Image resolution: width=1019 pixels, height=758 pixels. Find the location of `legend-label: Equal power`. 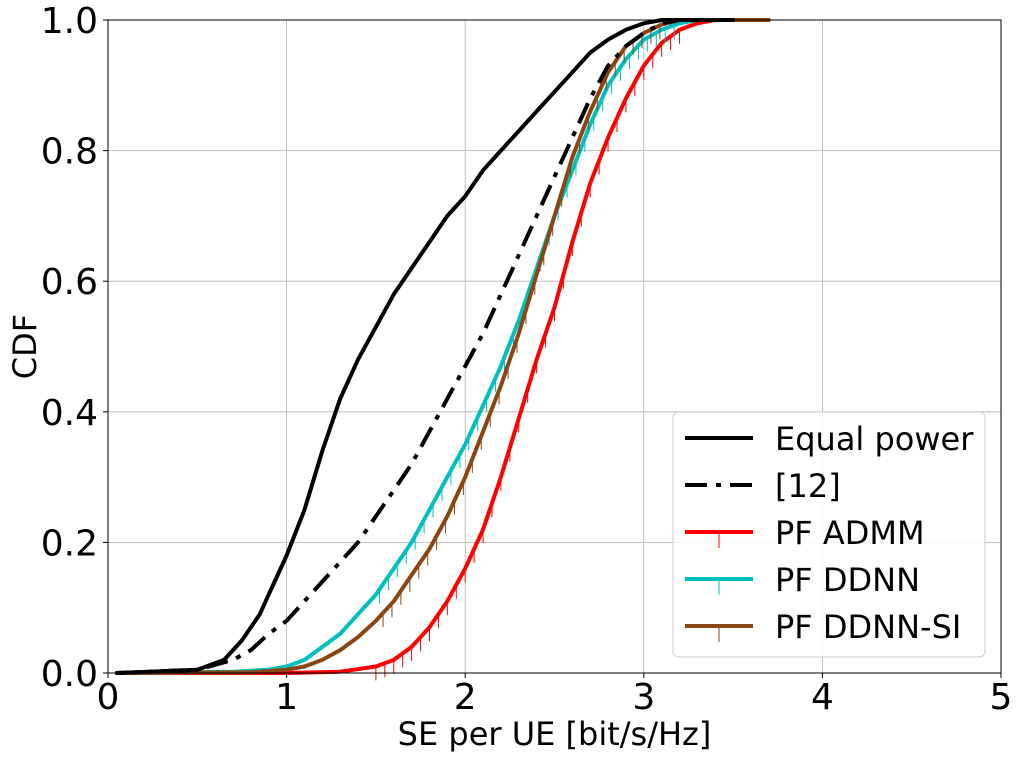

legend-label: Equal power is located at coordinates (874, 439).